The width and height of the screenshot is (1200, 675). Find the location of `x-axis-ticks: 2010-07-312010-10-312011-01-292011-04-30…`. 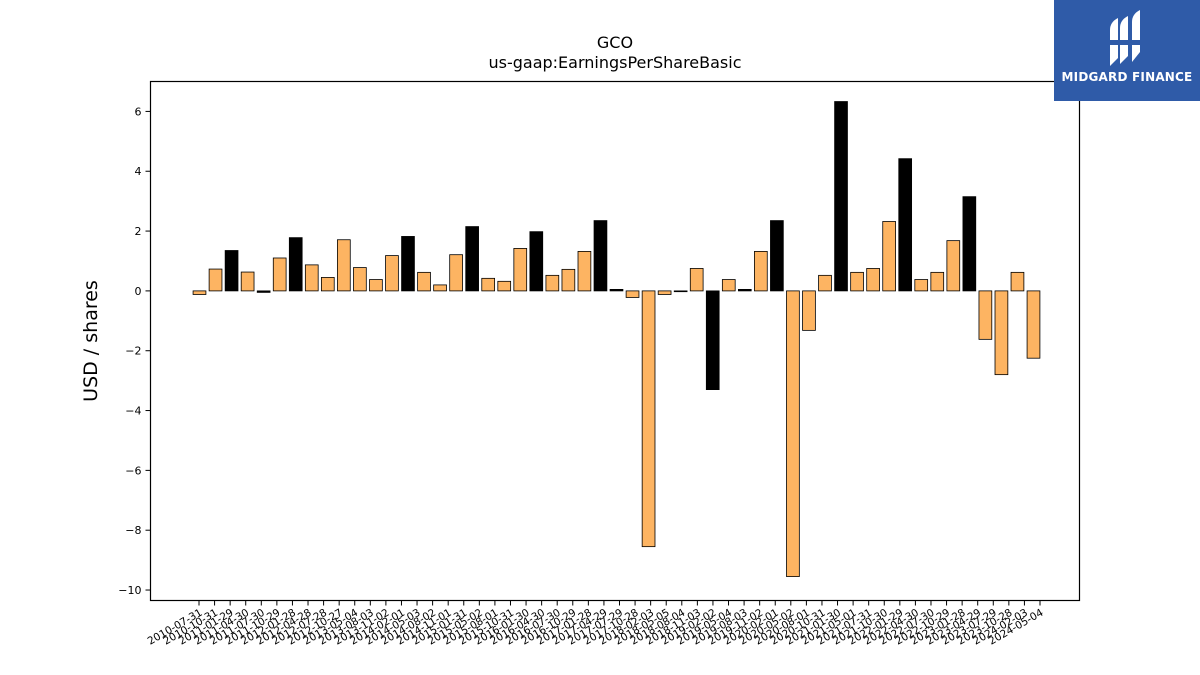

x-axis-ticks: 2010-07-312010-10-312011-01-292011-04-30… is located at coordinates (596, 624).